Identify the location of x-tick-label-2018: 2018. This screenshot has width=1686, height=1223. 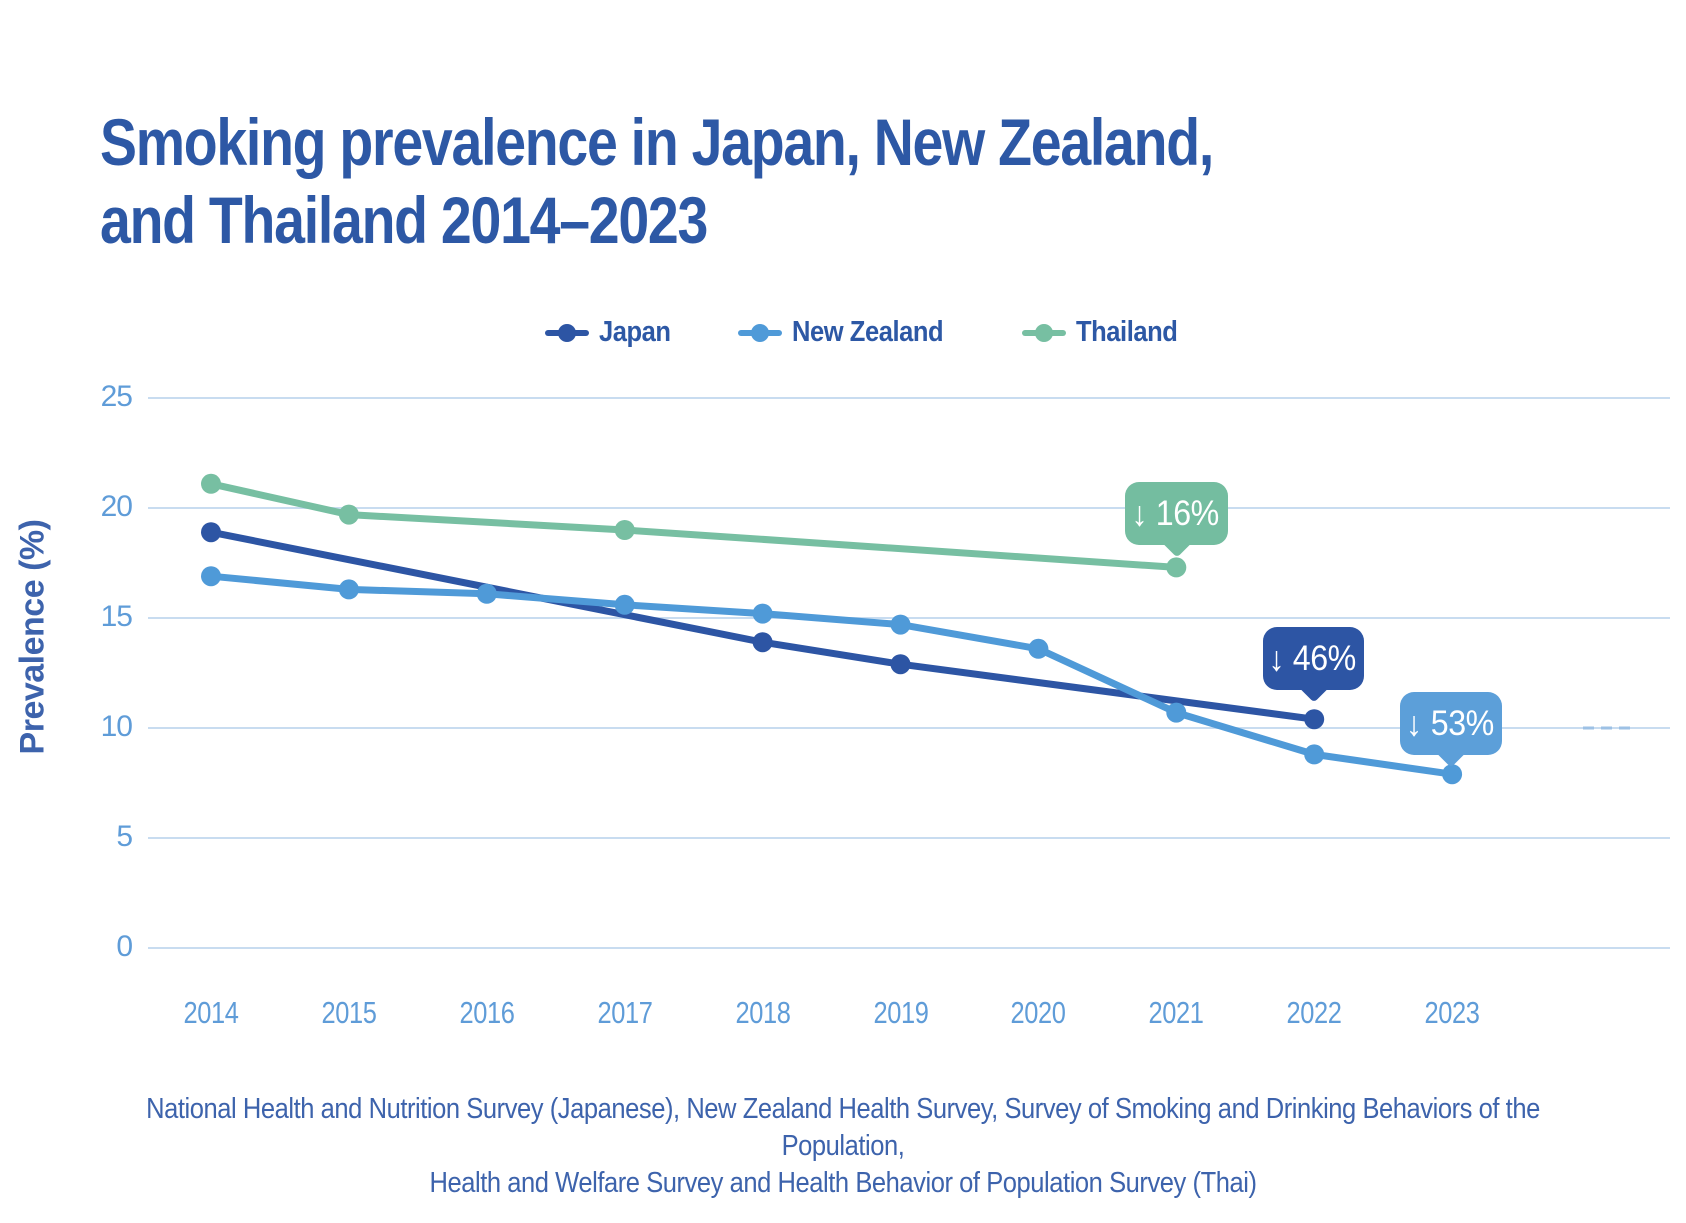
(763, 1012).